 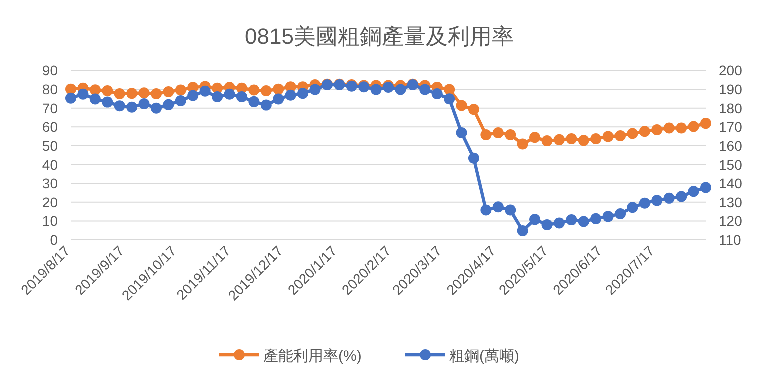 What do you see at coordinates (485, 356) in the screenshot?
I see `legend-label: 粗鋼(萬噸)` at bounding box center [485, 356].